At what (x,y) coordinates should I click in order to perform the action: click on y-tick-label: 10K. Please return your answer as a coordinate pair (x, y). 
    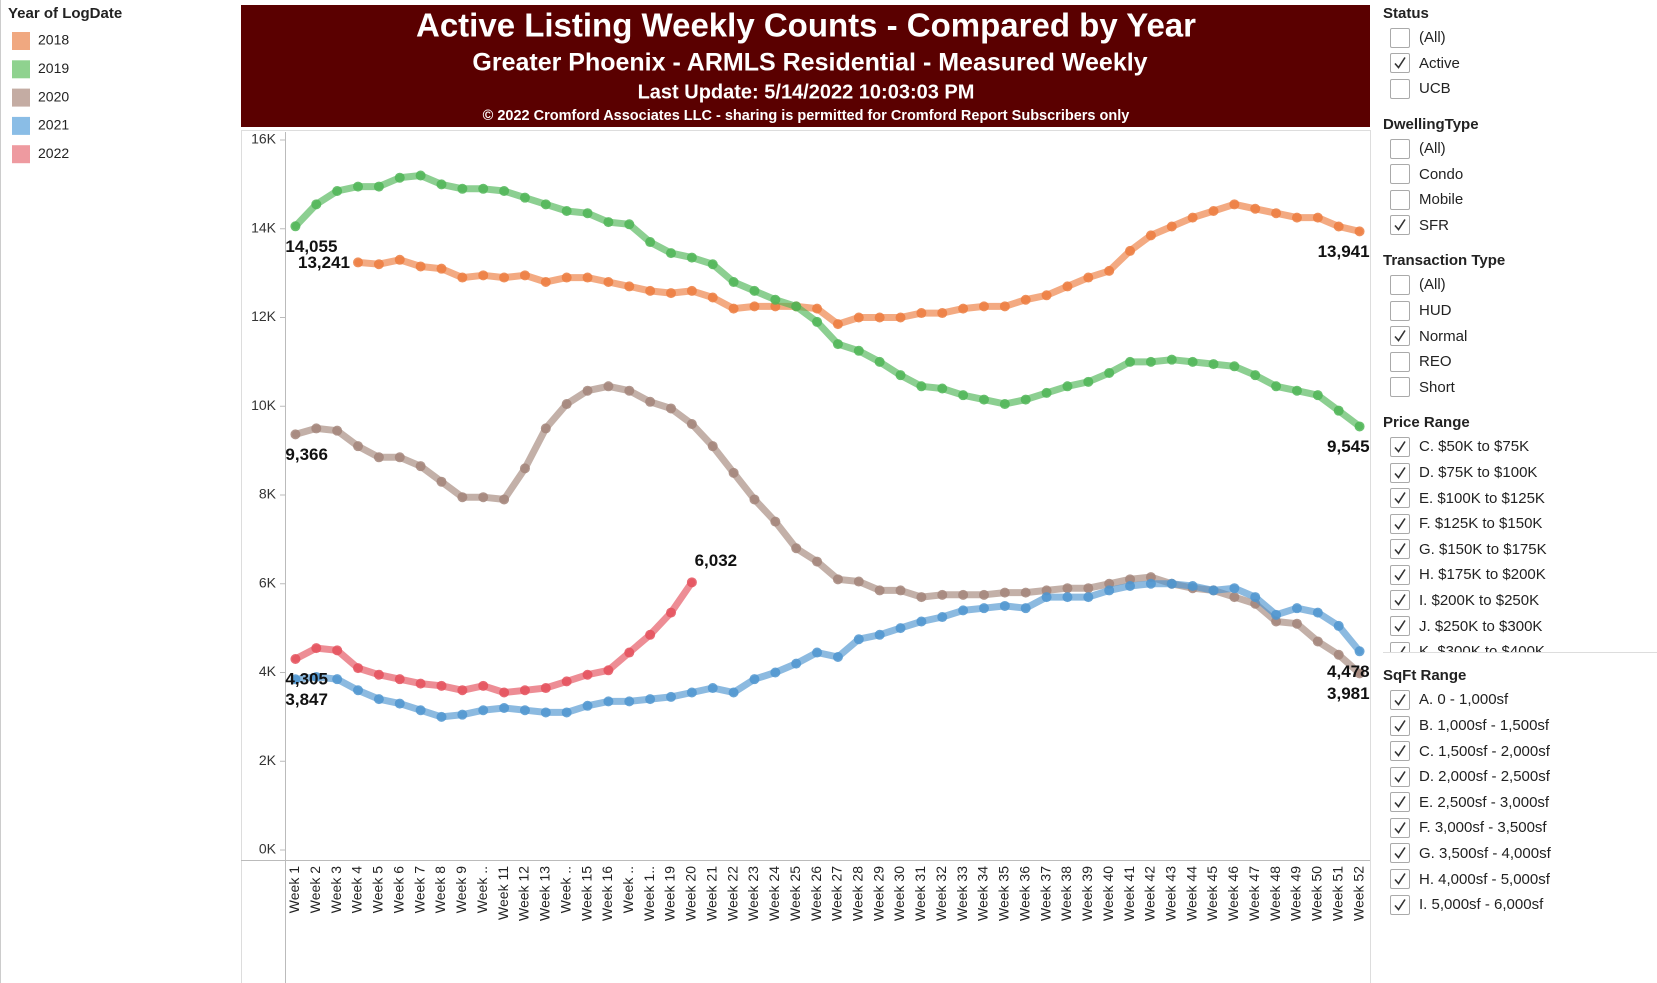
    Looking at the image, I should click on (264, 405).